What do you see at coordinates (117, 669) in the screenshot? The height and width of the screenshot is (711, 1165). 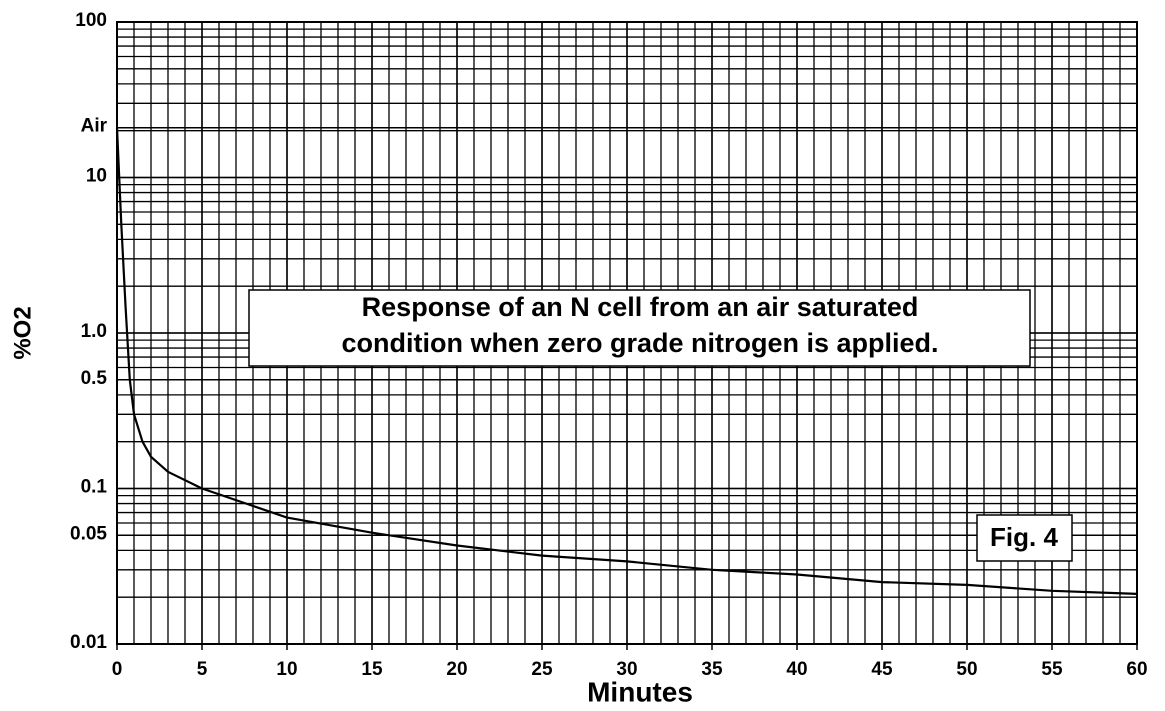 I see `x-tick-label: 0` at bounding box center [117, 669].